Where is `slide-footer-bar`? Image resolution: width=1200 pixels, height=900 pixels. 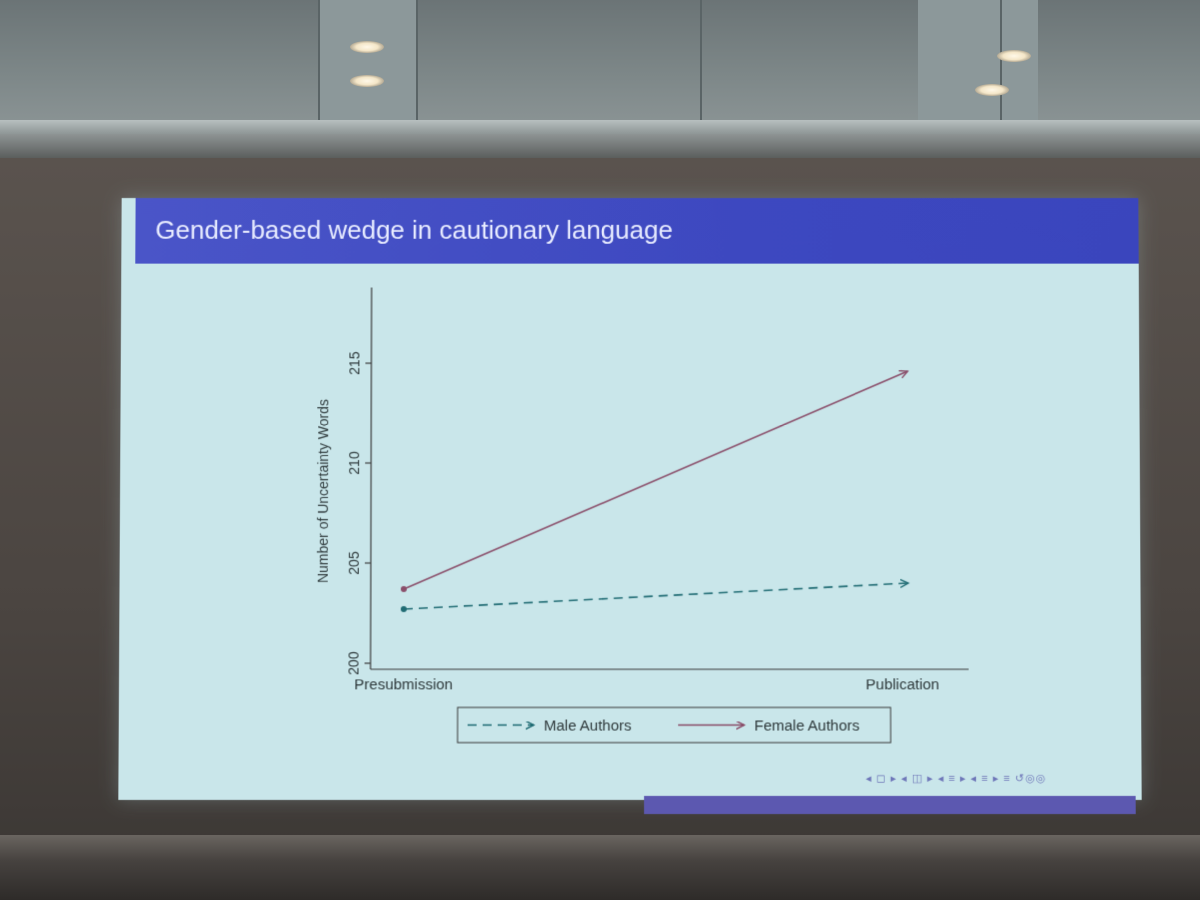
slide-footer-bar is located at coordinates (890, 805).